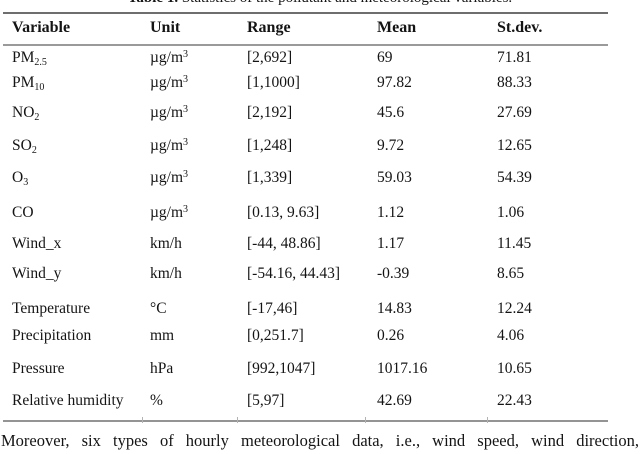  Describe the element at coordinates (394, 177) in the screenshot. I see `cell-mean: 59.03` at that location.